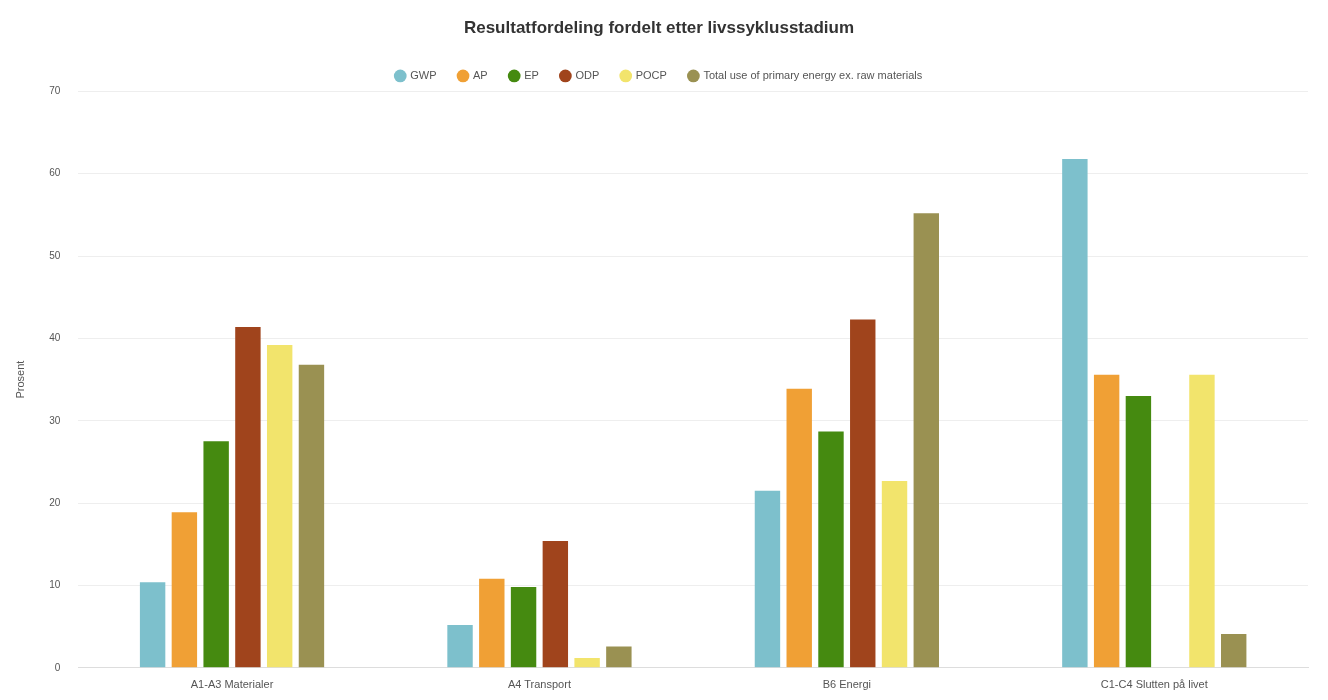 Image resolution: width=1328 pixels, height=700 pixels. I want to click on chart-title: Resultatfordeling fordelt etter livssyklusstadium, so click(659, 27).